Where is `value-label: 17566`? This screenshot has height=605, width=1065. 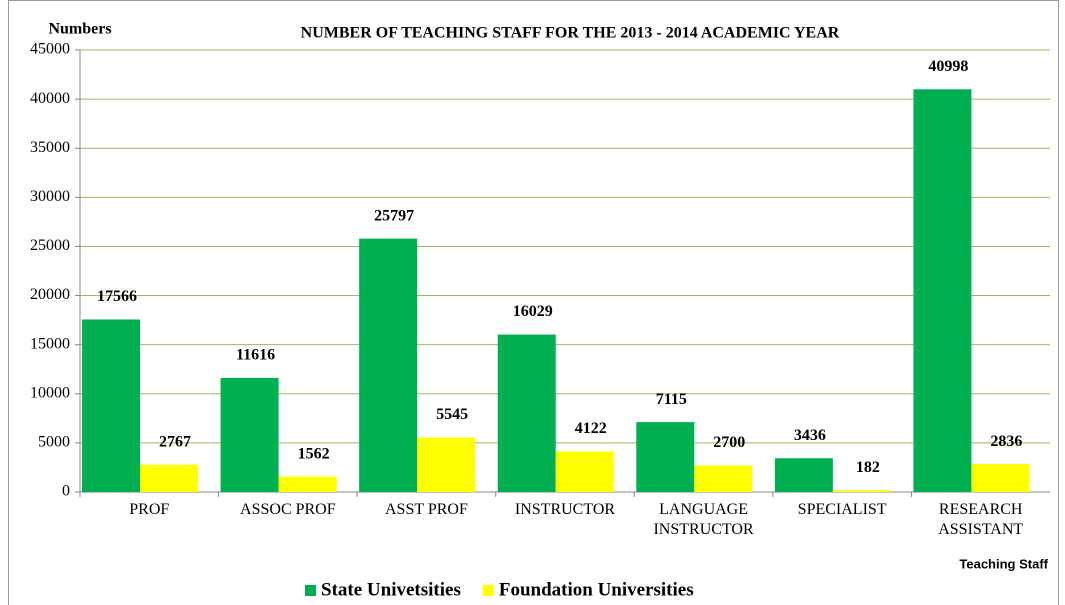 value-label: 17566 is located at coordinates (117, 296).